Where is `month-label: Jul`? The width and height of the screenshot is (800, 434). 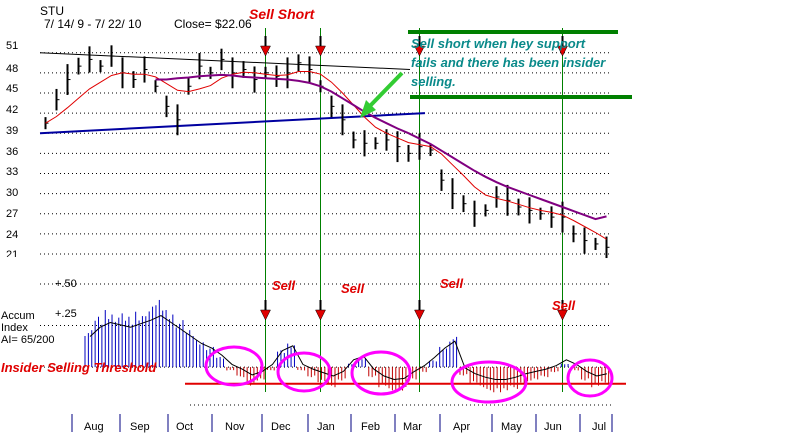
month-label: Jul is located at coordinates (599, 427).